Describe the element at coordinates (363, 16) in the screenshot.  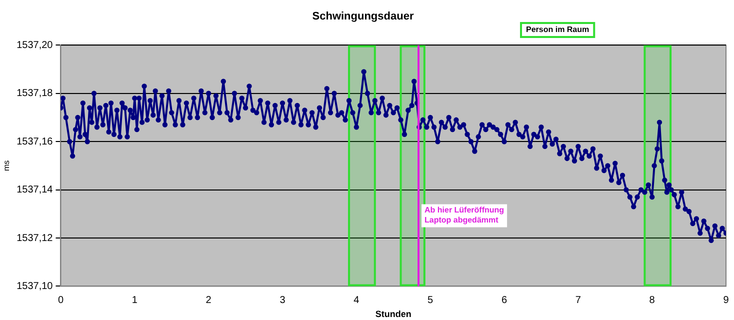
I see `chart-title: Schwingungsdauer` at that location.